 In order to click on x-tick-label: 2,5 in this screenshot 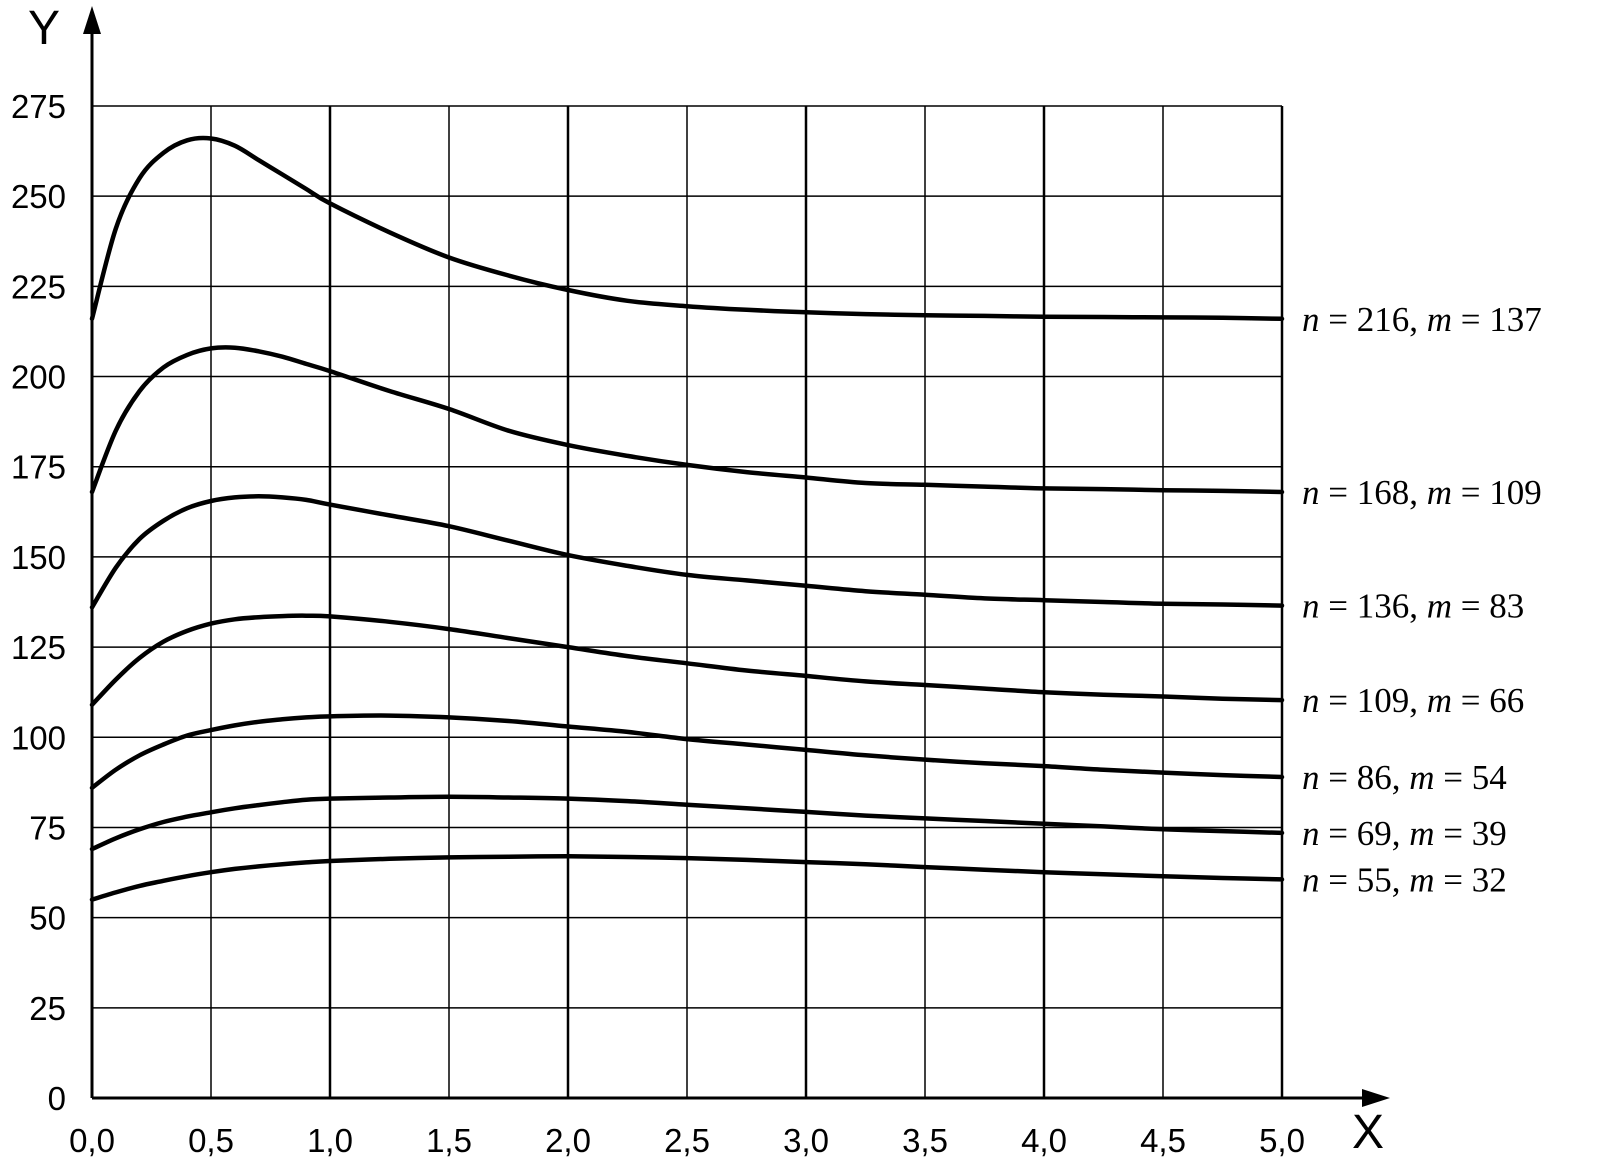, I will do `click(687, 1140)`.